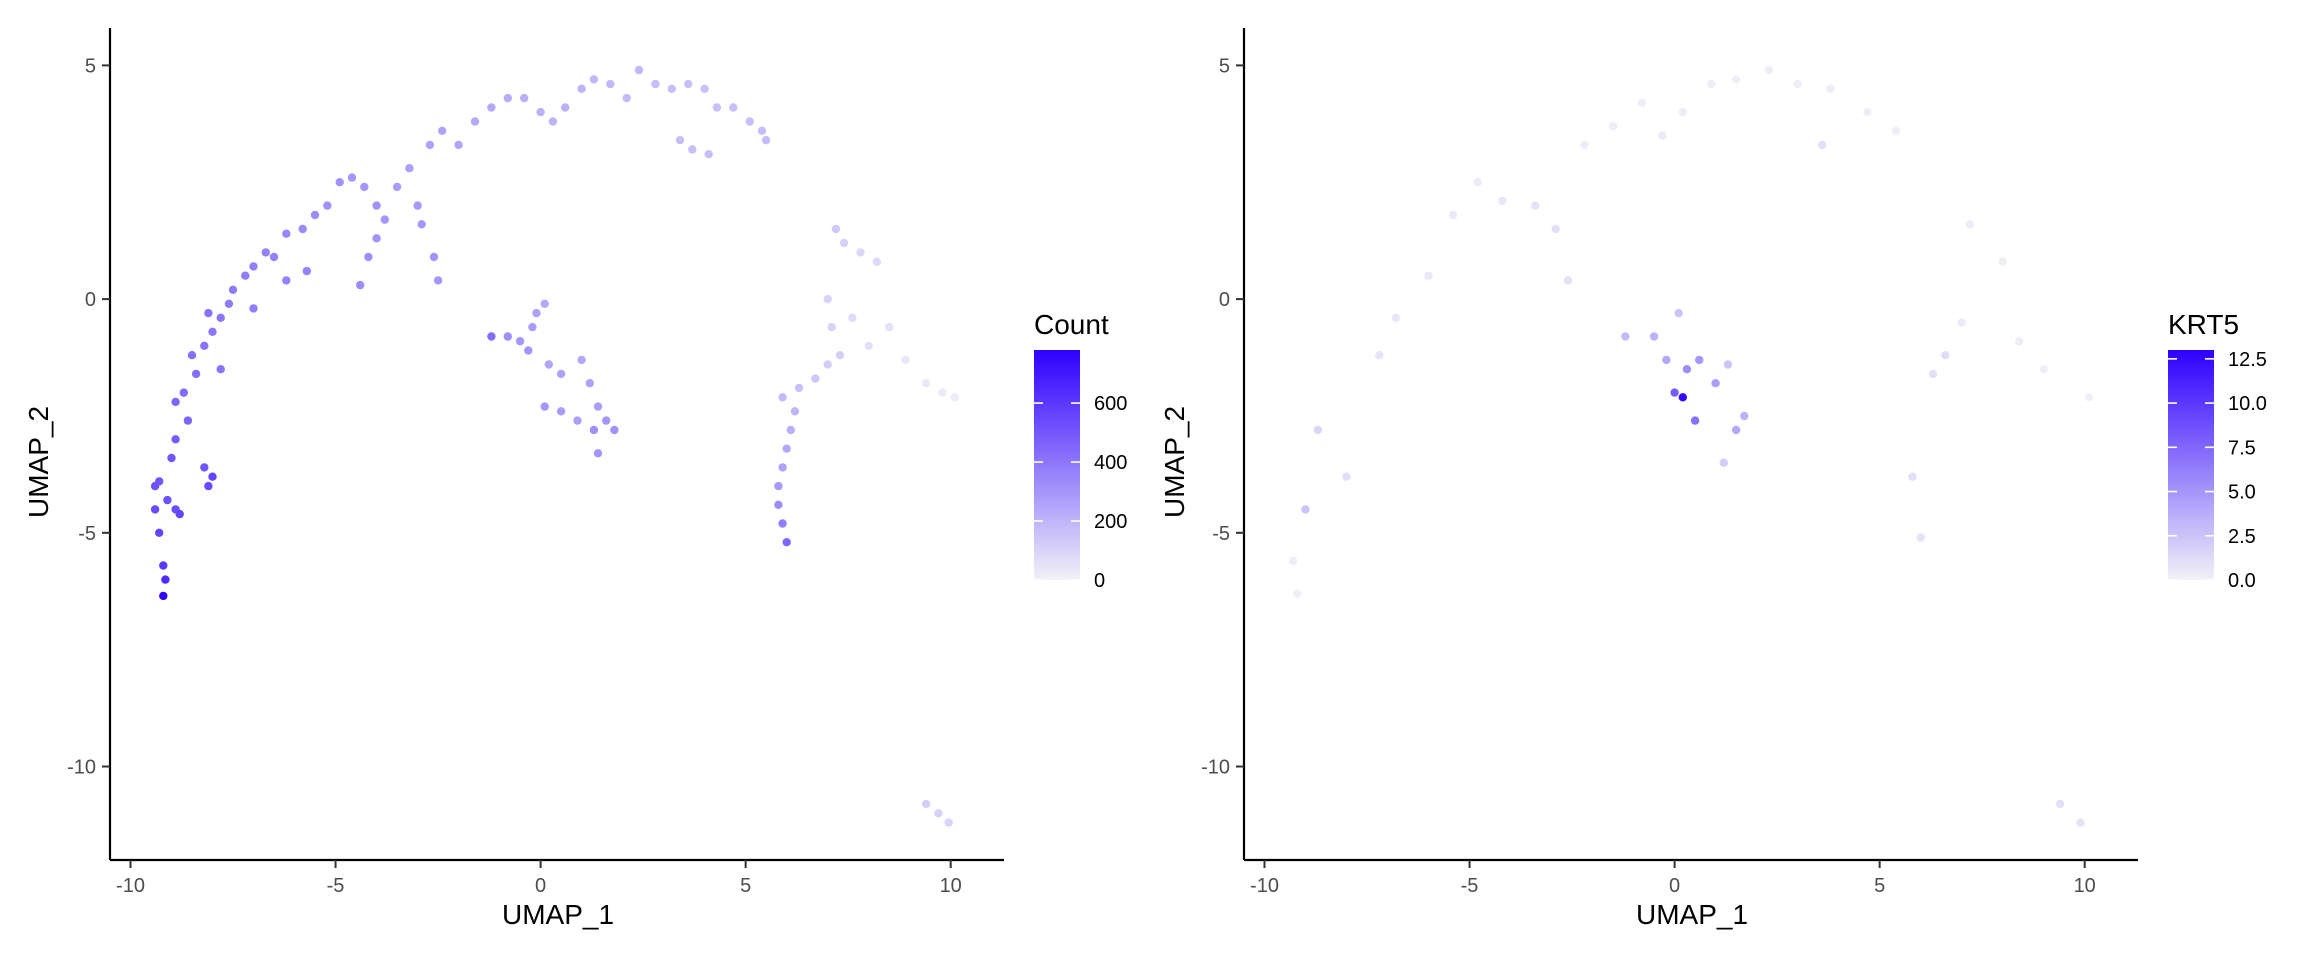 This screenshot has height=965, width=2304. Describe the element at coordinates (2242, 448) in the screenshot. I see `colorbar-tick-label: 7.5` at that location.